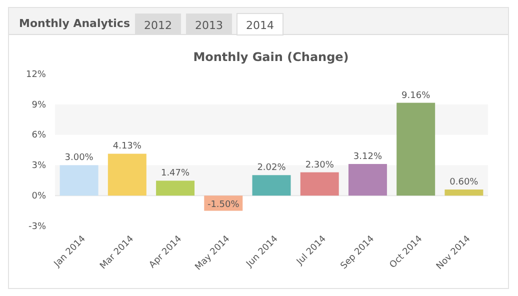  Describe the element at coordinates (464, 183) in the screenshot. I see `data-label: 0.60%` at that location.